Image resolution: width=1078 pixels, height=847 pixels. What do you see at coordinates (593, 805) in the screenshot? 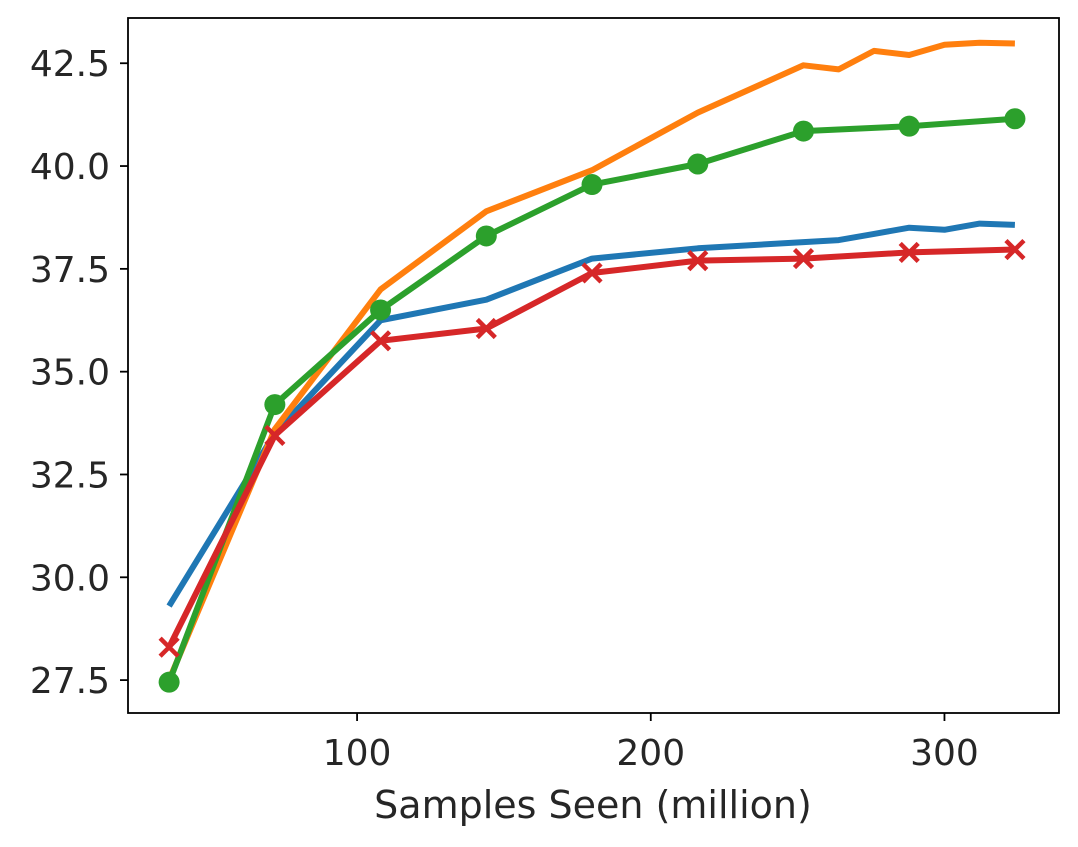
I see `x-axis-title: Samples Seen (million)` at bounding box center [593, 805].